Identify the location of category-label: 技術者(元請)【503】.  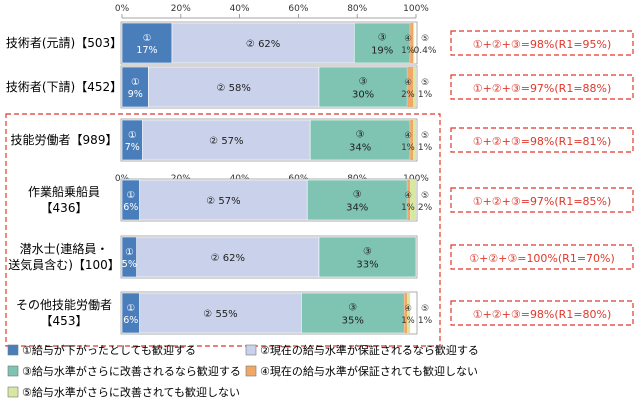
(64, 43).